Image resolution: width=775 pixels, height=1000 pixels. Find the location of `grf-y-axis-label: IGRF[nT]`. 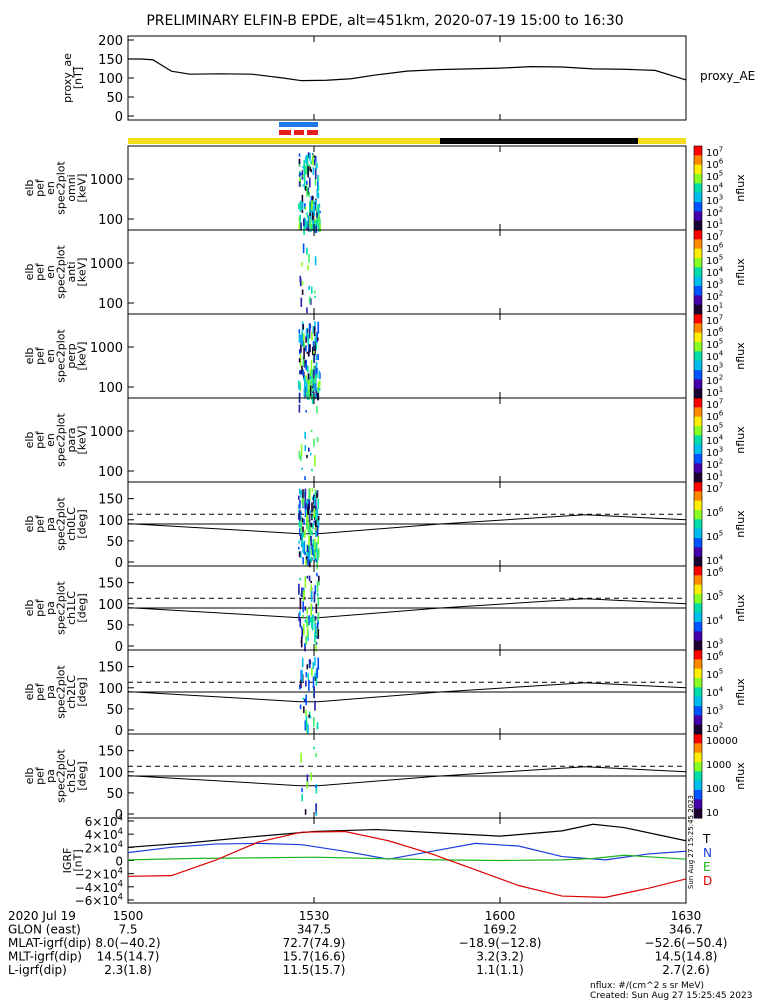

grf-y-axis-label: IGRF[nT] is located at coordinates (73, 861).